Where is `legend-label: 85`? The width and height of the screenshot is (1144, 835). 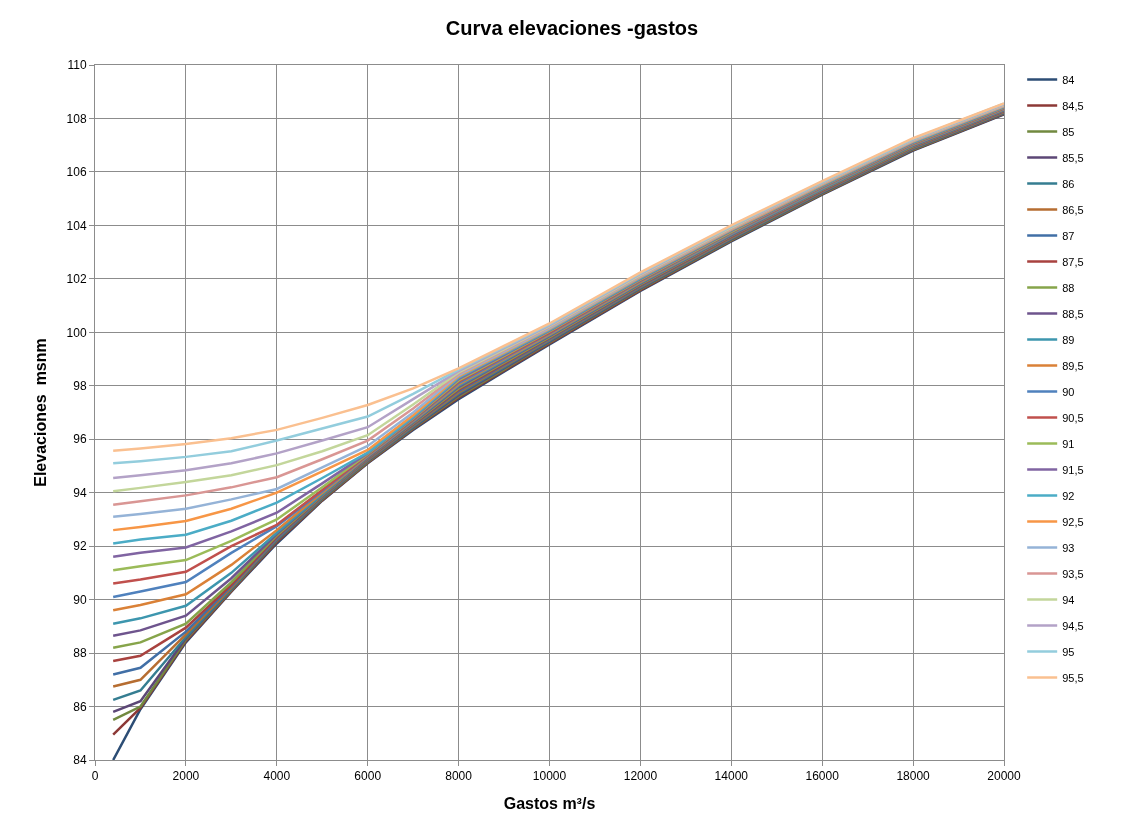
legend-label: 85 is located at coordinates (1068, 131).